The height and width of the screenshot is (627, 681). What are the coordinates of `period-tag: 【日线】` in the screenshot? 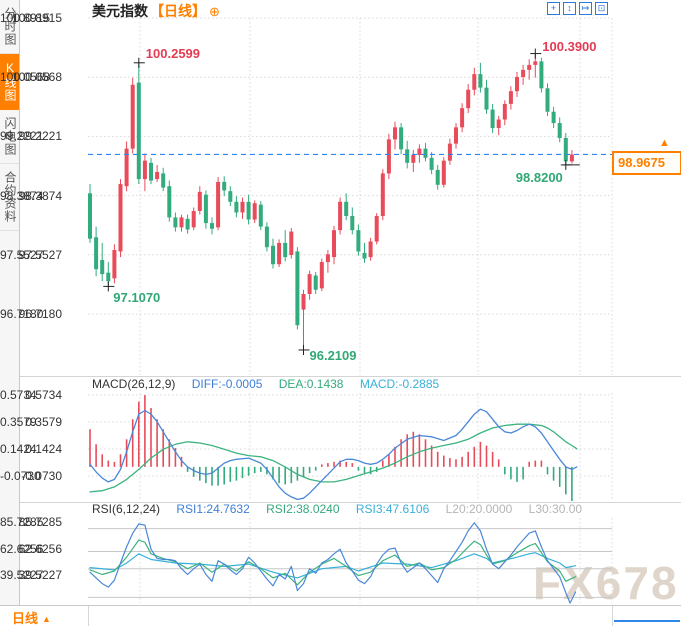 It's located at (178, 11).